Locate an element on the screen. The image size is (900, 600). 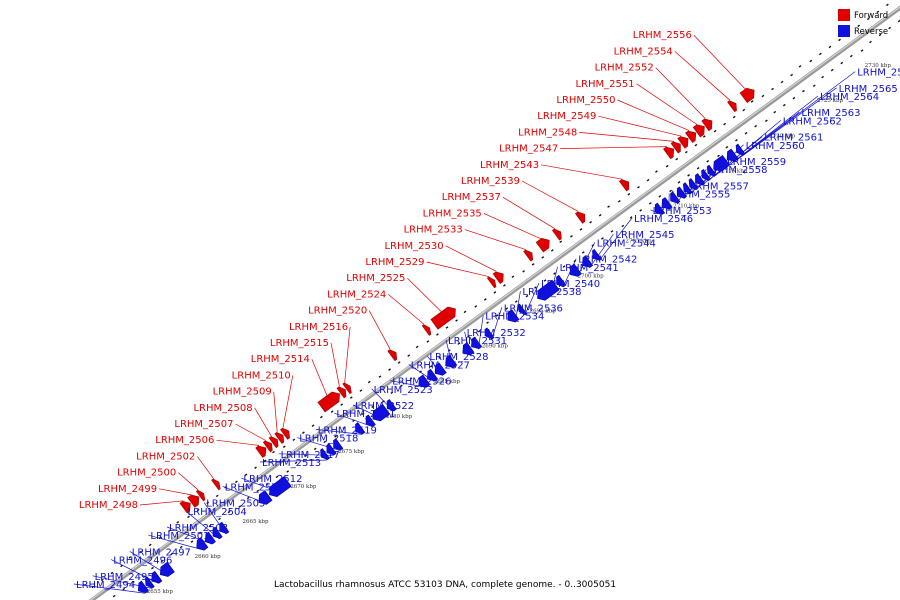
reverse-gene-label: LRHM_2517 is located at coordinates (310, 455).